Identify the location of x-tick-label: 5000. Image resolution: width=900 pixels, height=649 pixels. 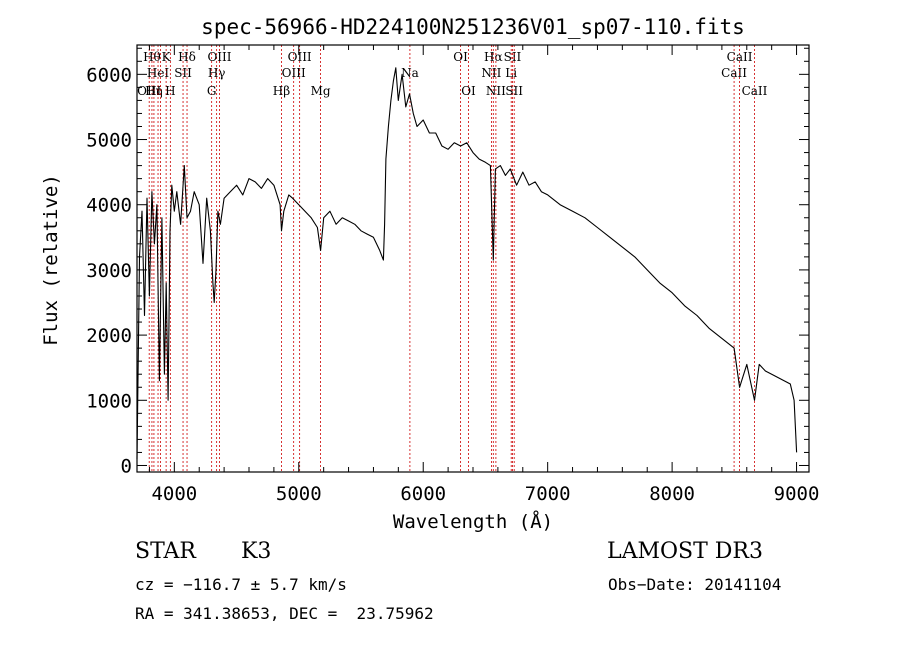
(299, 494).